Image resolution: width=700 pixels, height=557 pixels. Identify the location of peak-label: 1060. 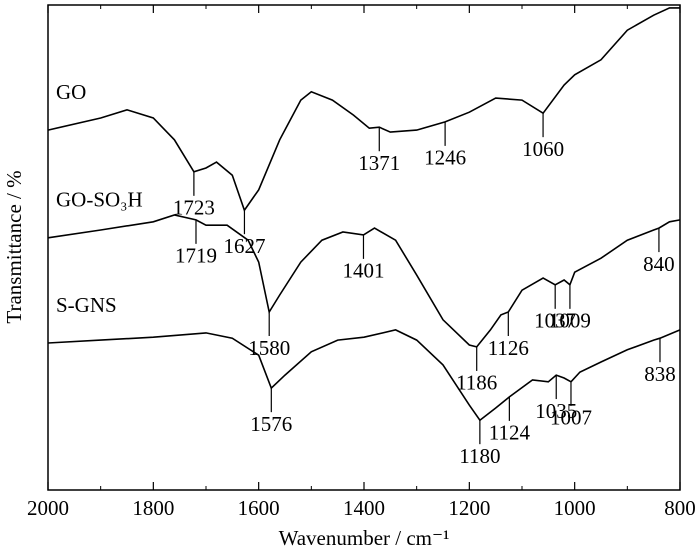
(543, 149).